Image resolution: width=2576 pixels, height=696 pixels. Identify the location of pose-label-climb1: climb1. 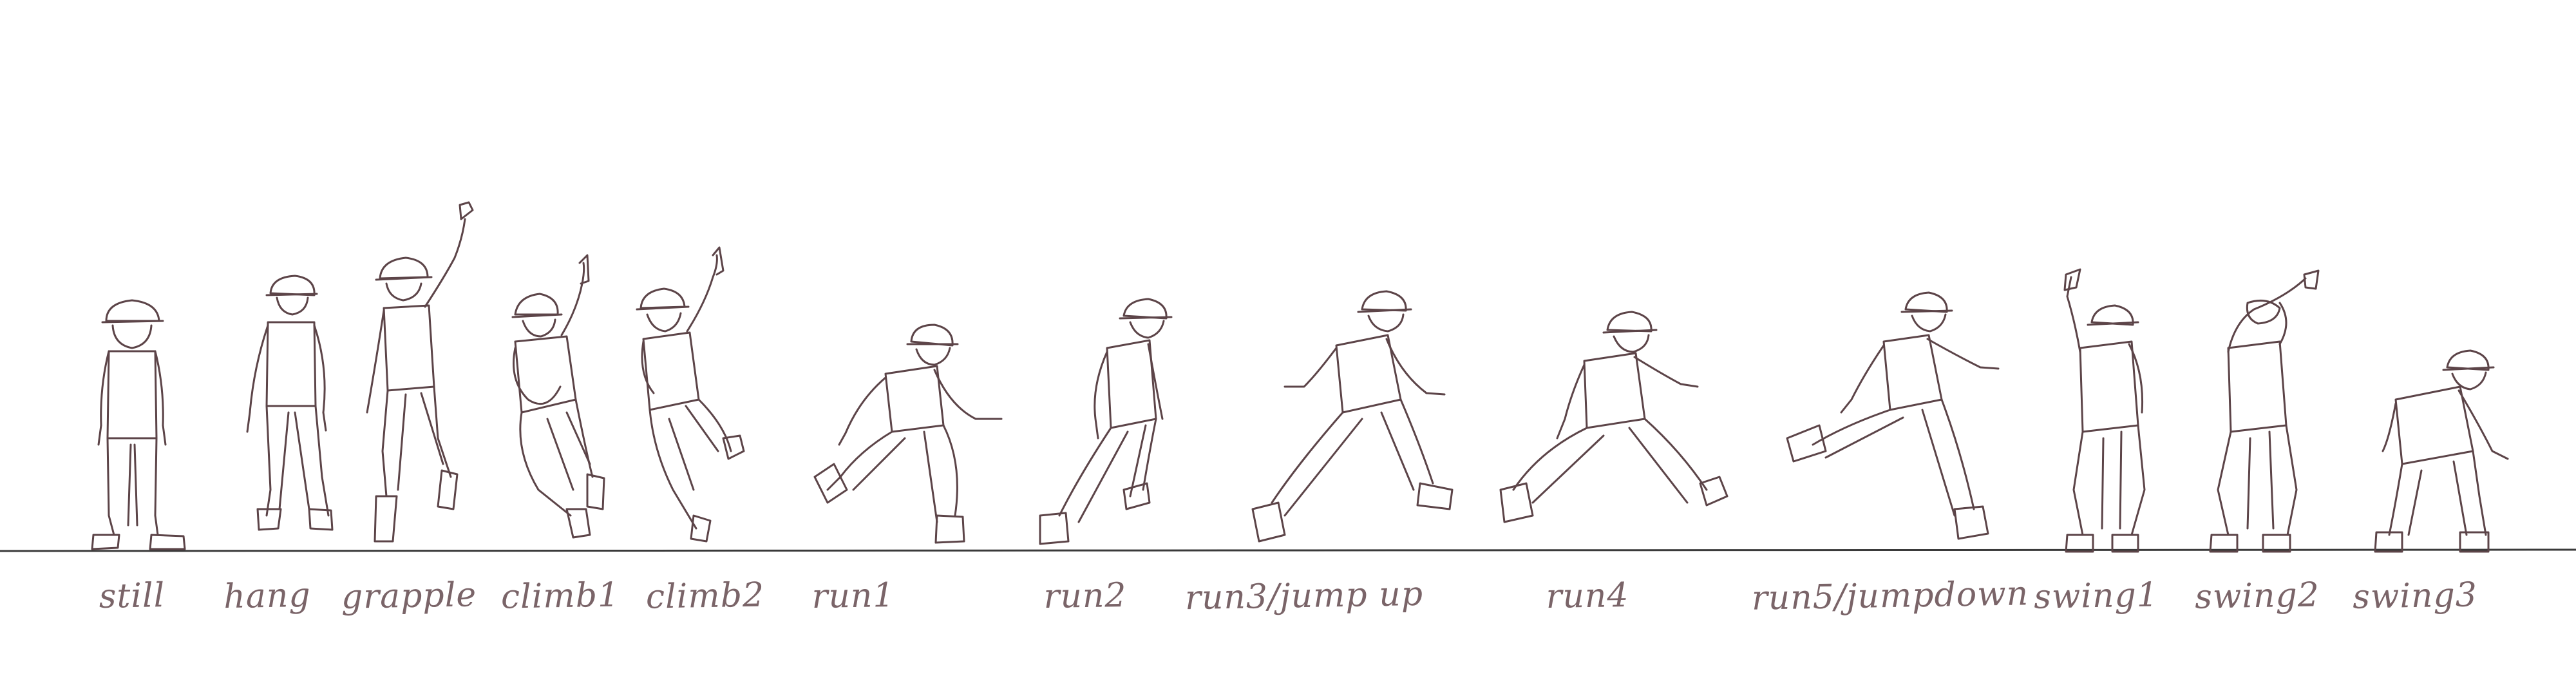
(560, 596).